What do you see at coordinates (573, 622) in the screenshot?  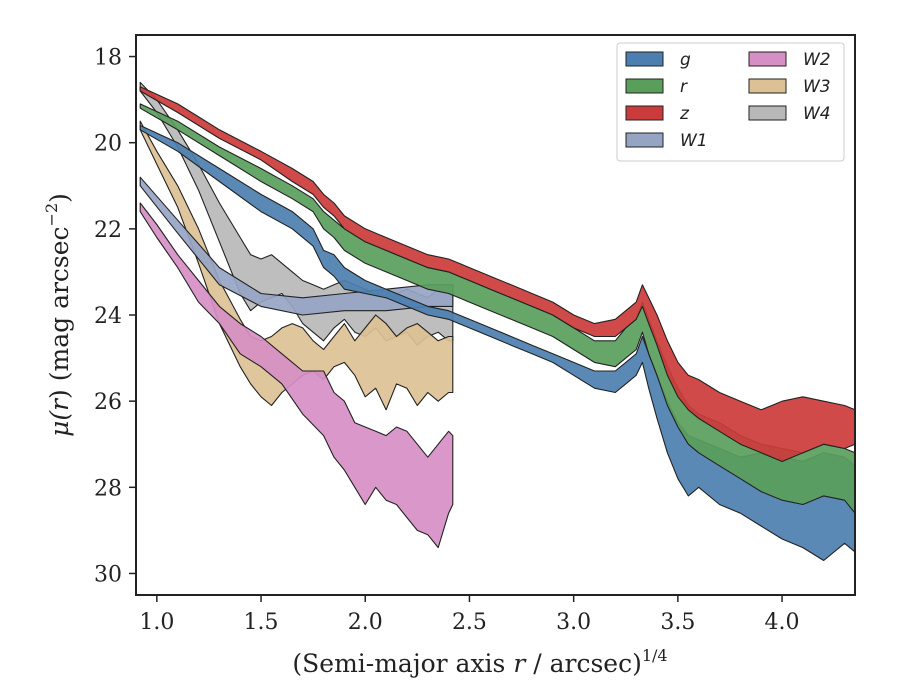 I see `x-tick-label: 3.0` at bounding box center [573, 622].